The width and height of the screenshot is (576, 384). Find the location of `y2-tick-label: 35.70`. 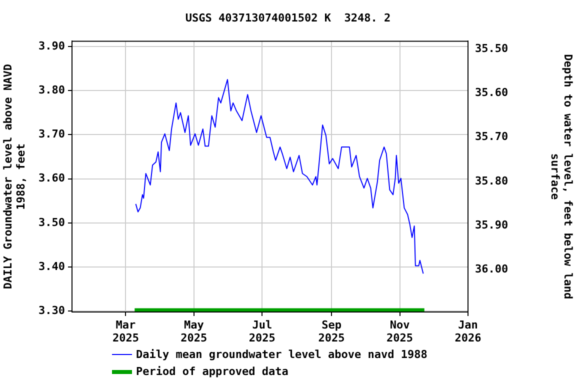

y2-tick-label: 35.70 is located at coordinates (491, 137).